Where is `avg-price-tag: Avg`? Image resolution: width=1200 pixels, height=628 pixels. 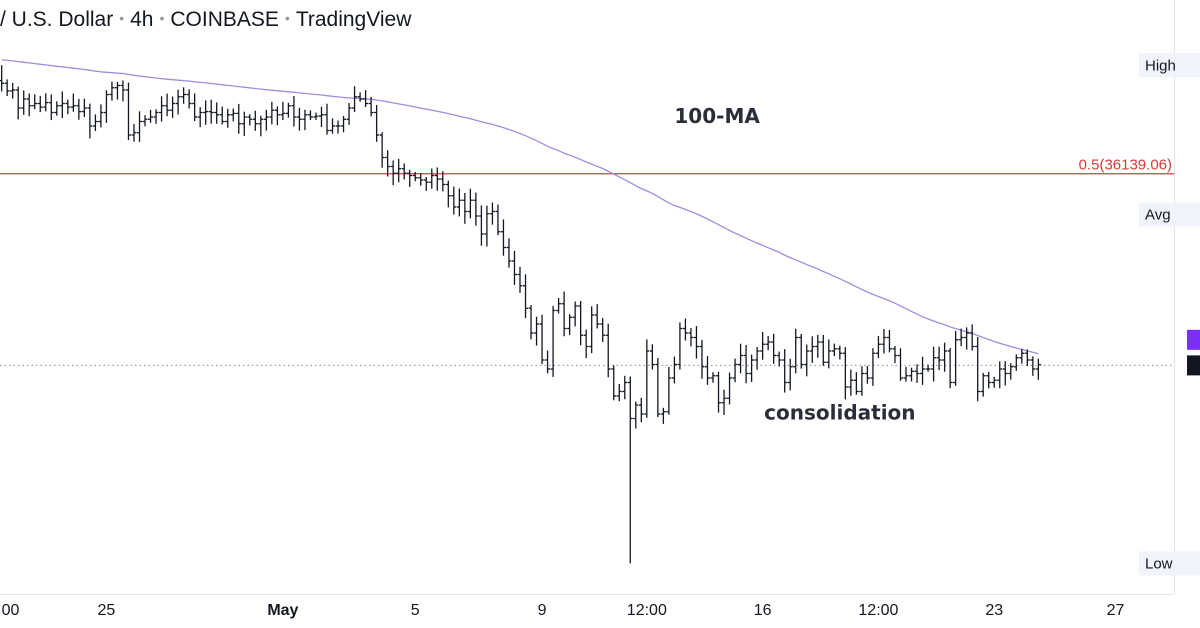 avg-price-tag: Avg is located at coordinates (1169, 214).